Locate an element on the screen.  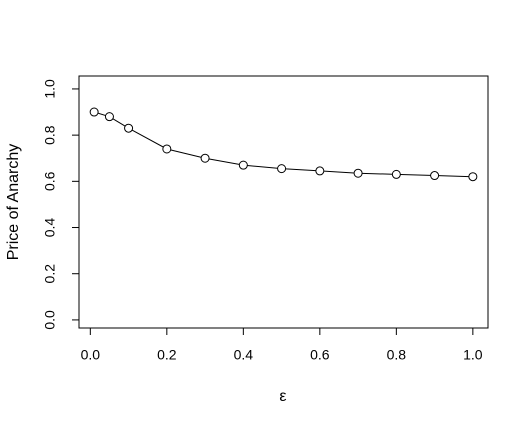
y-tick-label: 0.2 is located at coordinates (50, 274).